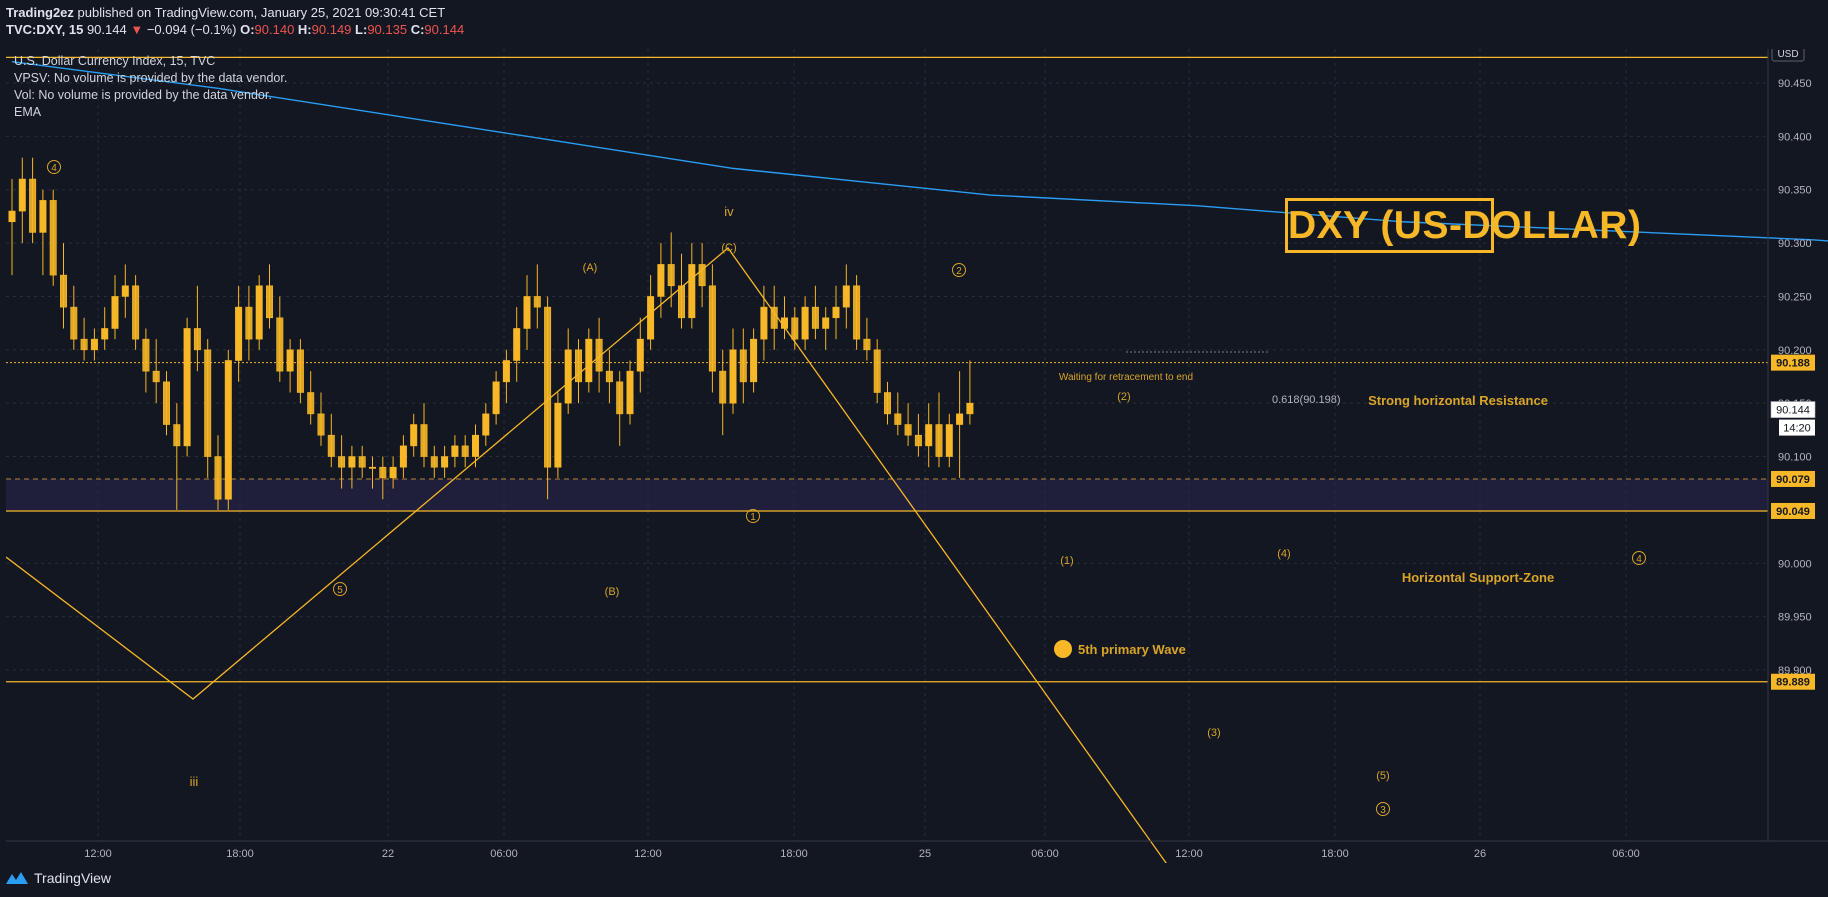  Describe the element at coordinates (1283, 554) in the screenshot. I see `wave-label-4: (4)` at that location.